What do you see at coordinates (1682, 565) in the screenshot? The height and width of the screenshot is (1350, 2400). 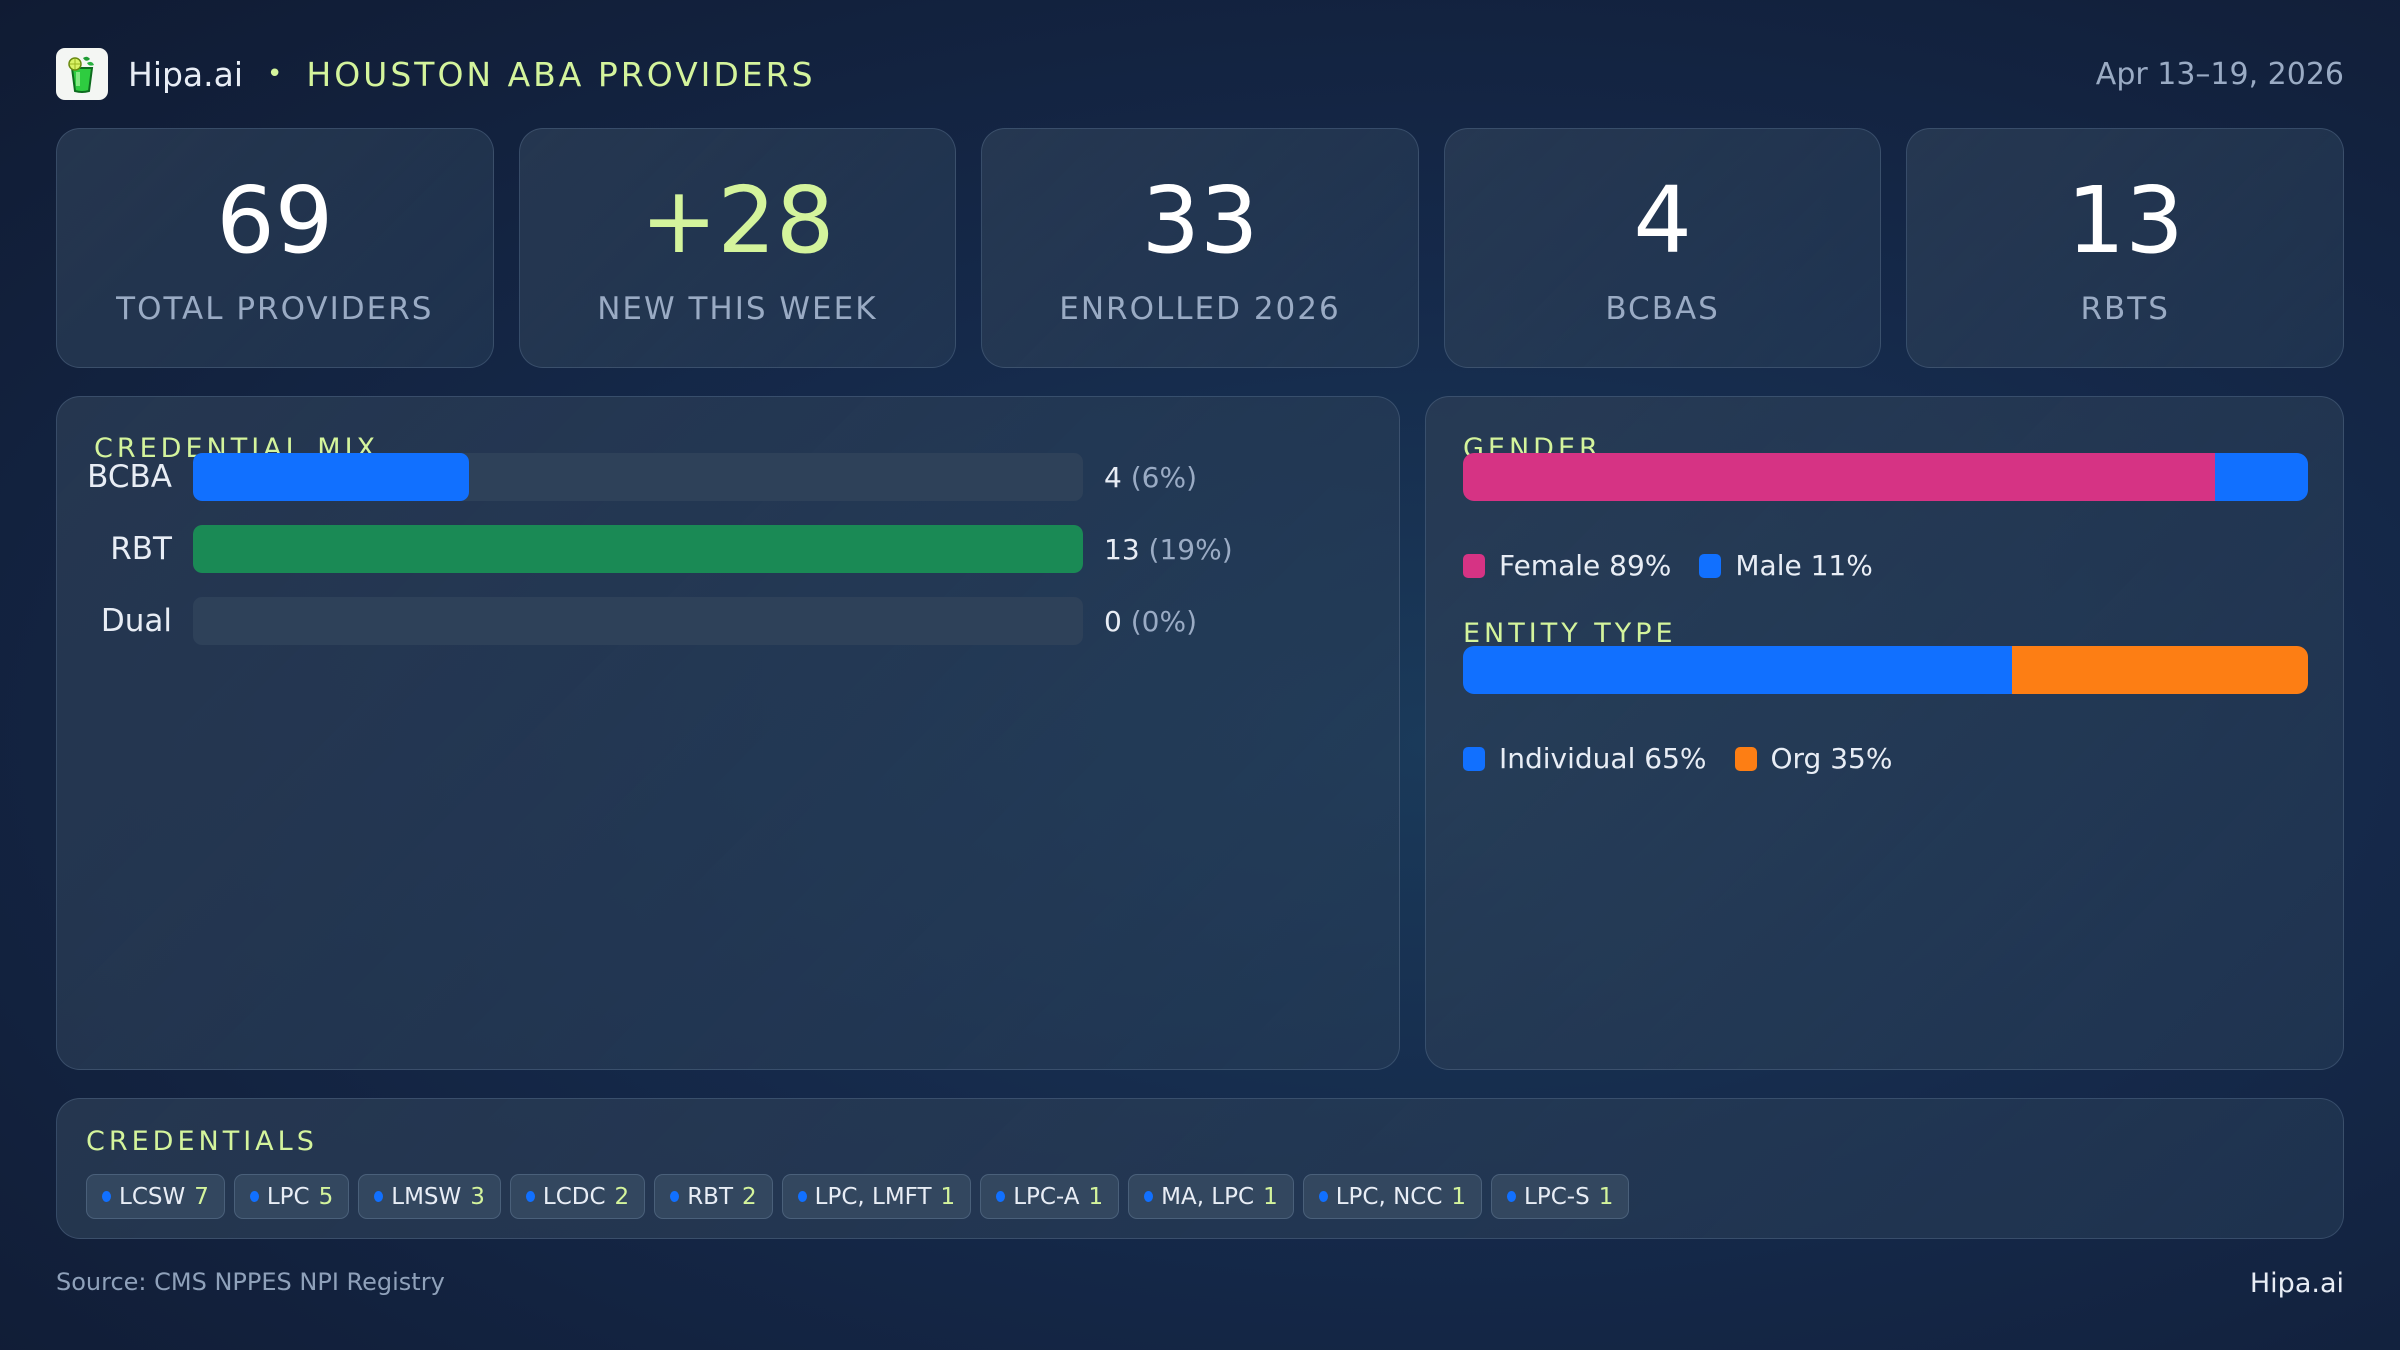 I see `gender-legend: Female 89% Male 11%` at bounding box center [1682, 565].